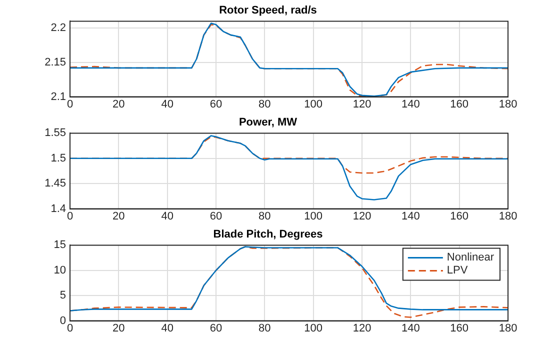 Image resolution: width=560 pixels, height=337 pixels. I want to click on chart-title: Blade Pitch, Degrees, so click(268, 234).